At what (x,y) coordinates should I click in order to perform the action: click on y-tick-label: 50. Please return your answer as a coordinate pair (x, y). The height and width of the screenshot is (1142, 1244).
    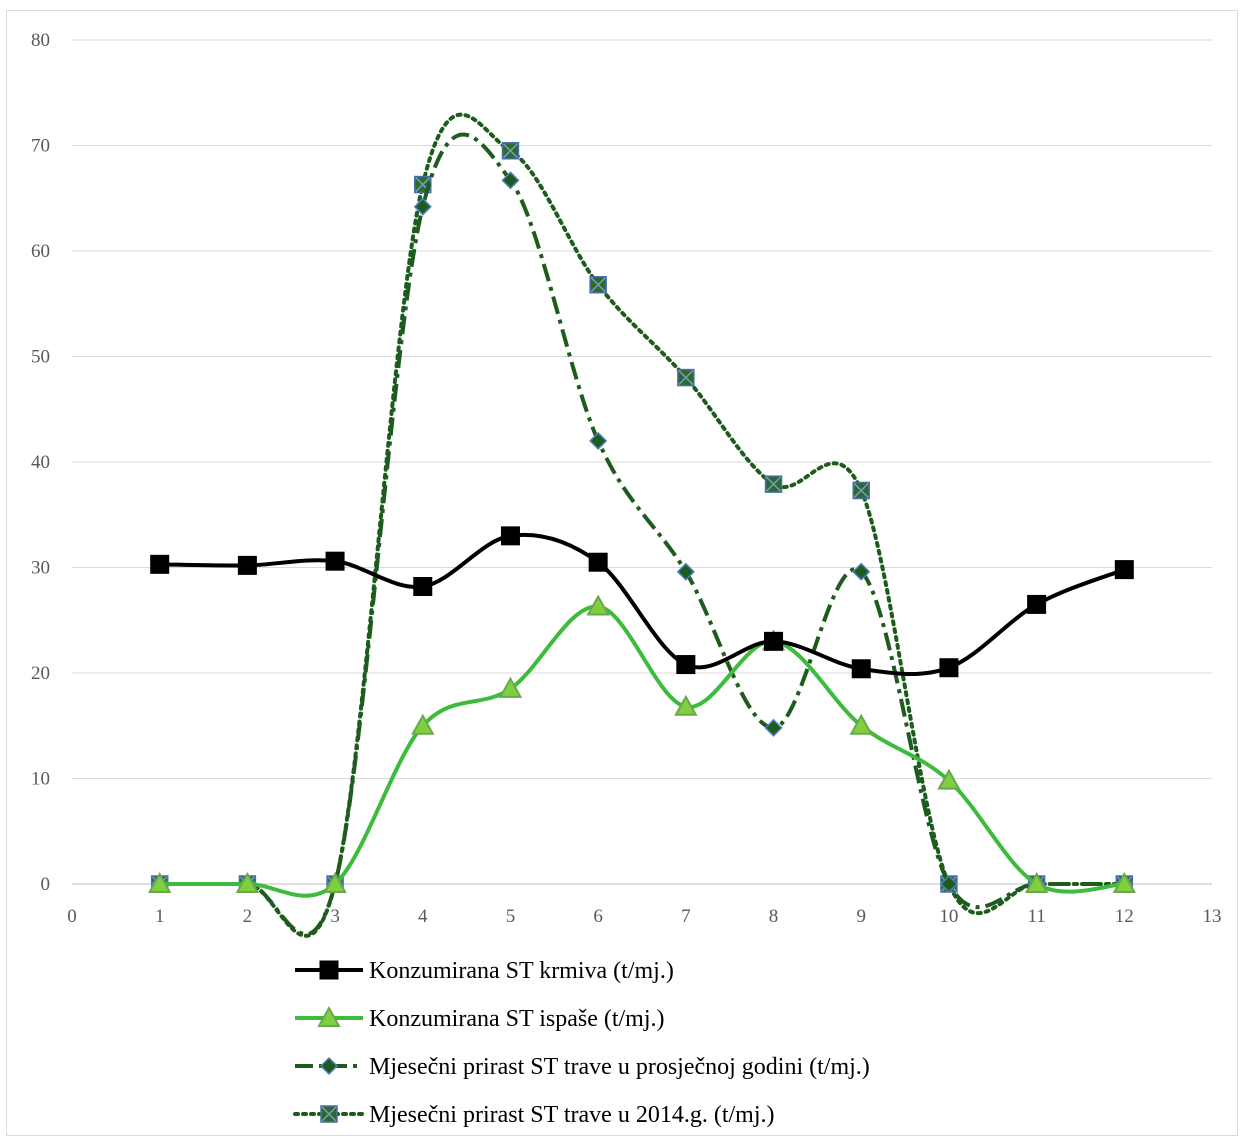
    Looking at the image, I should click on (40, 357).